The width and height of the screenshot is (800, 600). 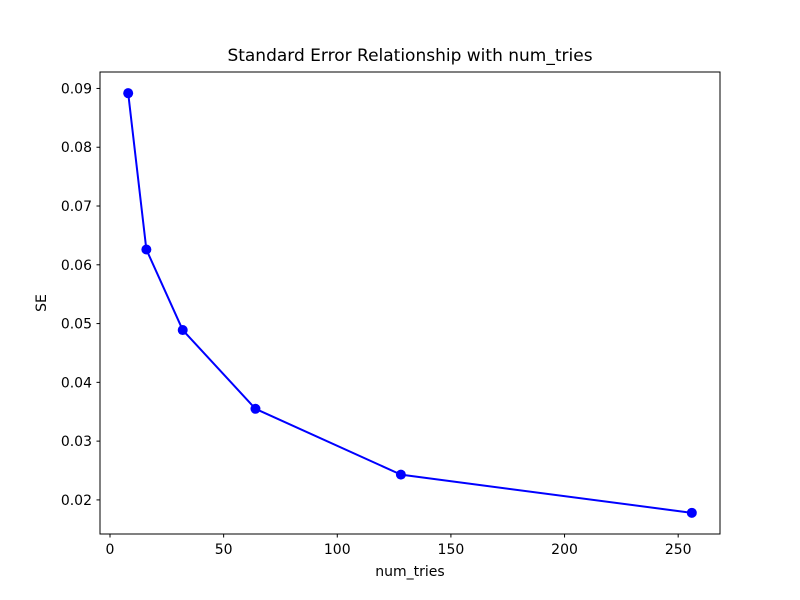 I want to click on y-tick-label: 0.09, so click(x=76, y=89).